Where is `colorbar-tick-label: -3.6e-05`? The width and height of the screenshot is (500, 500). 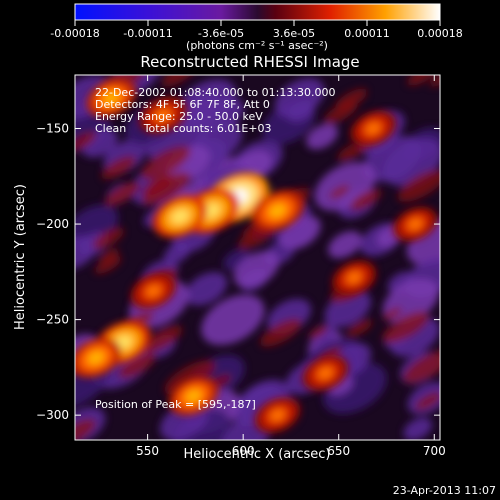
colorbar-tick-label: -3.6e-05 is located at coordinates (221, 33).